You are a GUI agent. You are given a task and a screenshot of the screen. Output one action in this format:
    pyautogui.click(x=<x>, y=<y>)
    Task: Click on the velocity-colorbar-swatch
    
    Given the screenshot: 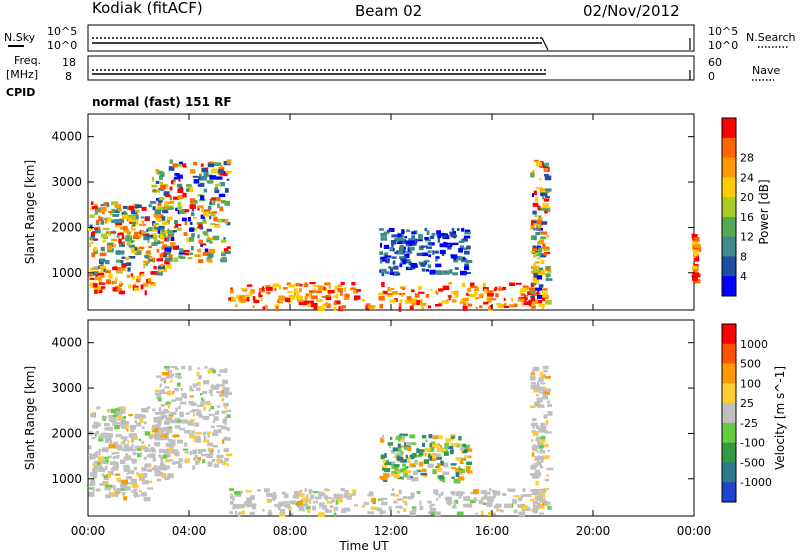 What is the action you would take?
    pyautogui.click(x=729, y=413)
    